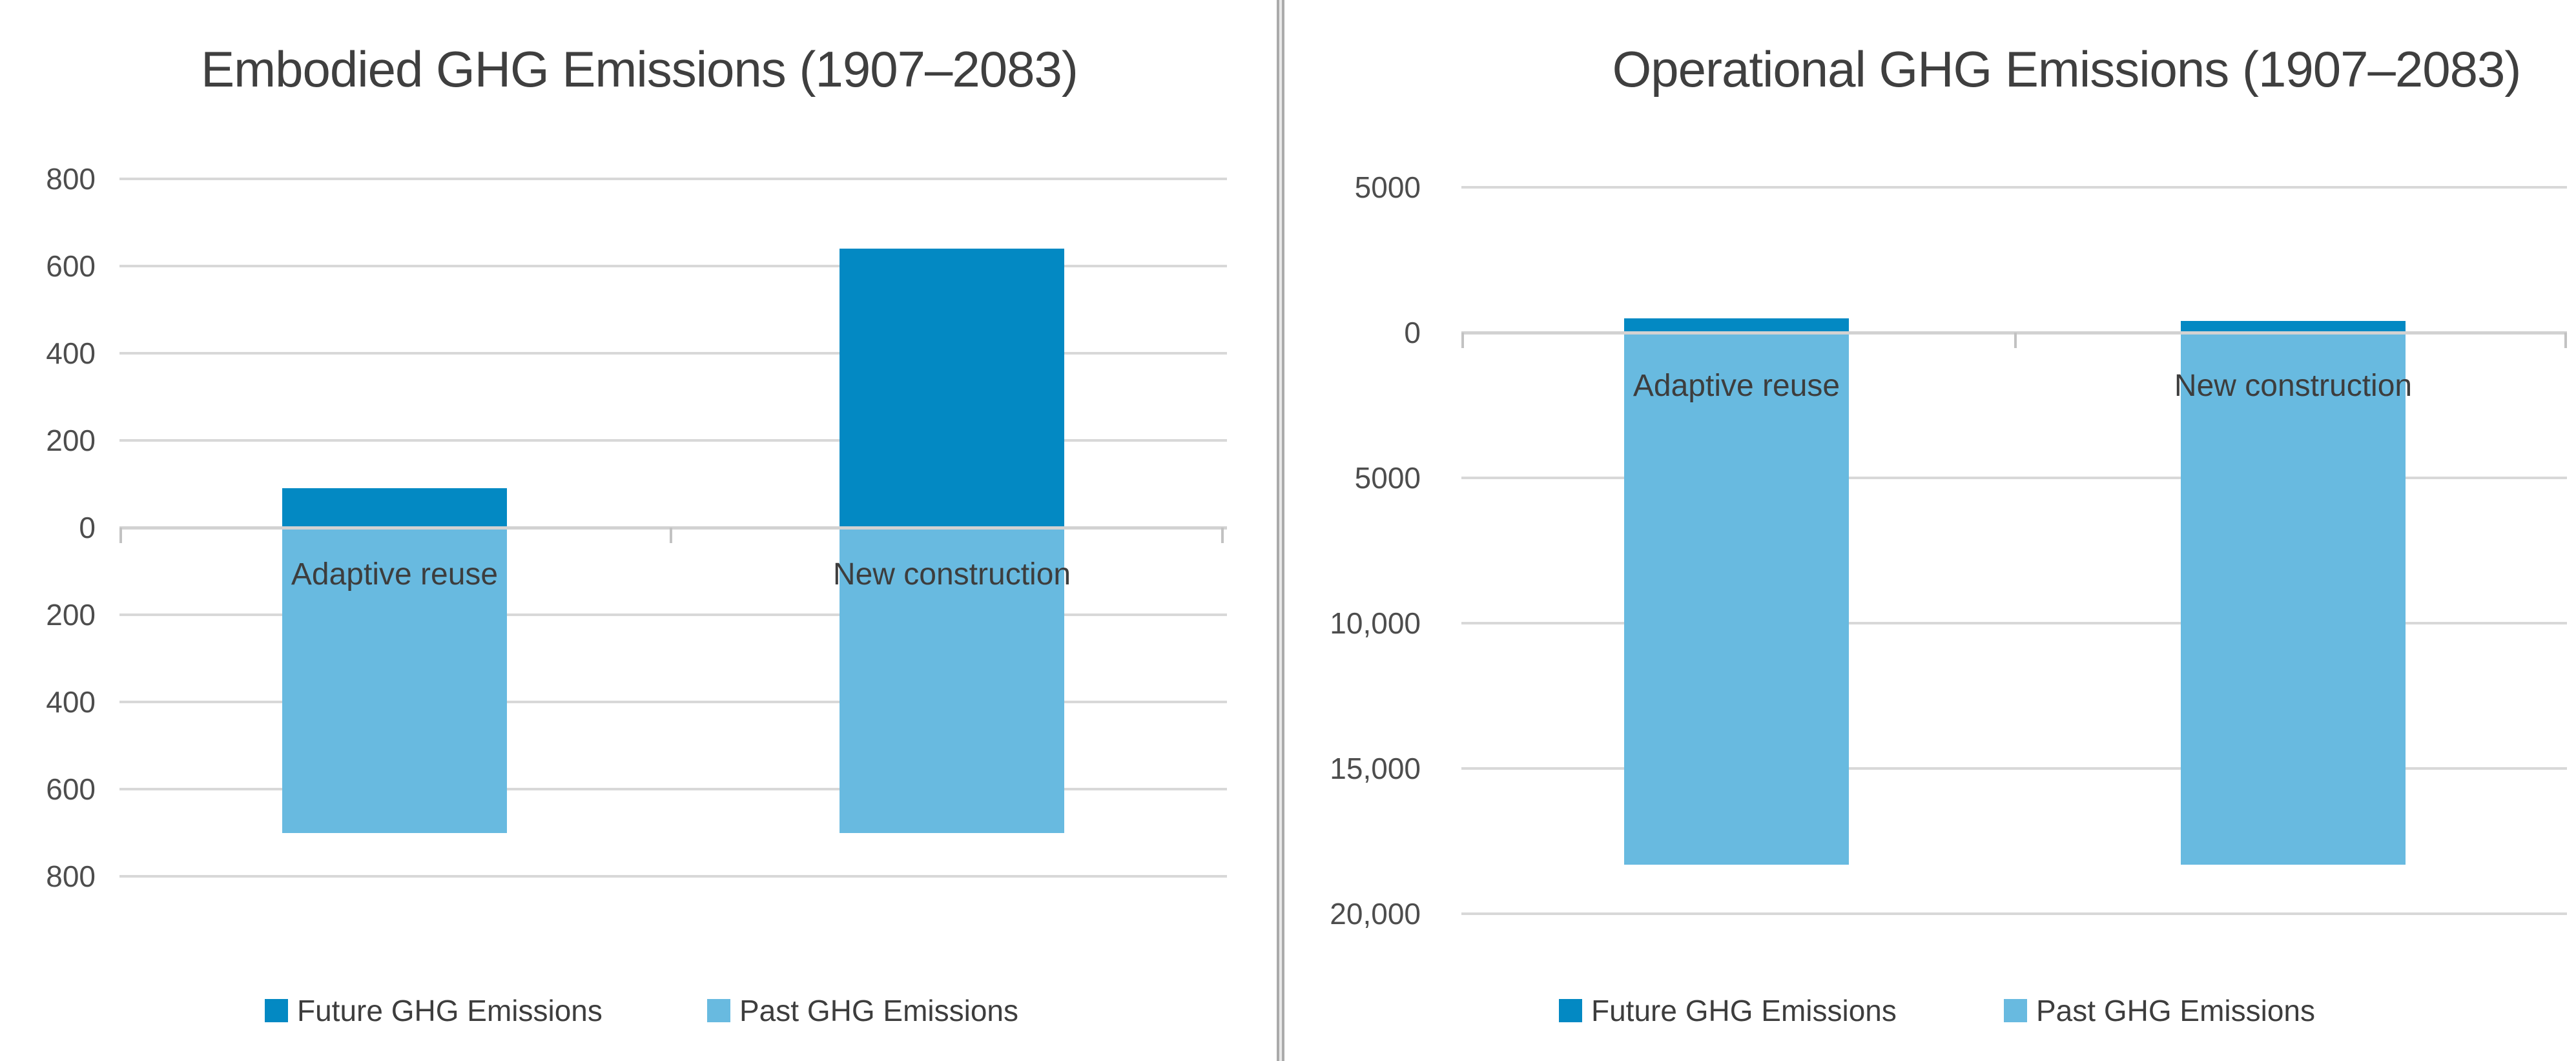  I want to click on y-axis-tick-label: 15,000, so click(1375, 768).